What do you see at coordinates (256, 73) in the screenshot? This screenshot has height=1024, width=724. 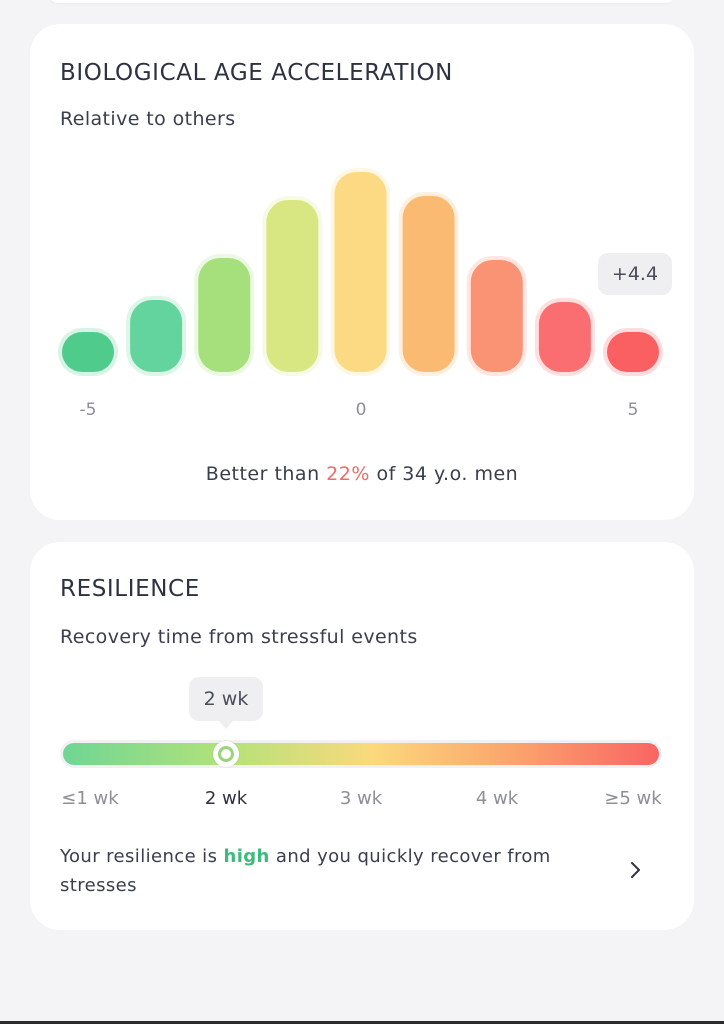 I see `bio-age-title: BIOLOGICAL AGE ACCELERATION` at bounding box center [256, 73].